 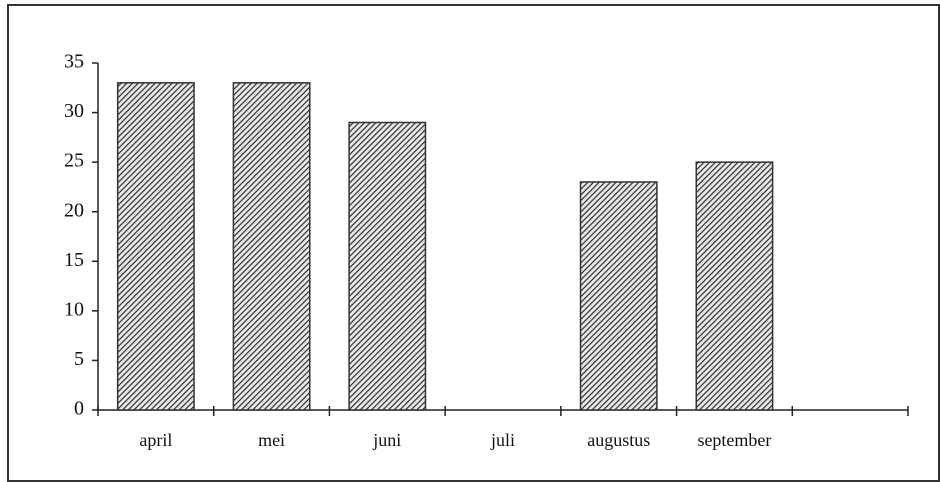 I want to click on x-tick-label: september, so click(x=734, y=440).